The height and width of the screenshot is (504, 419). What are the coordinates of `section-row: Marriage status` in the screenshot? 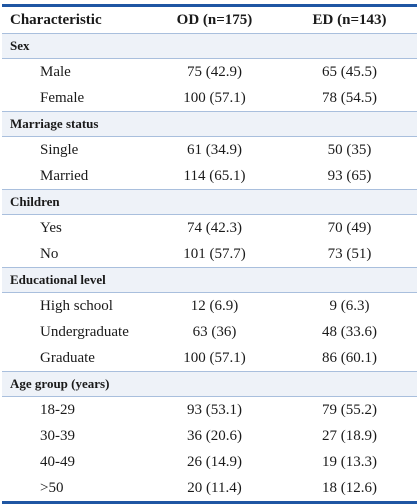 It's located at (209, 124).